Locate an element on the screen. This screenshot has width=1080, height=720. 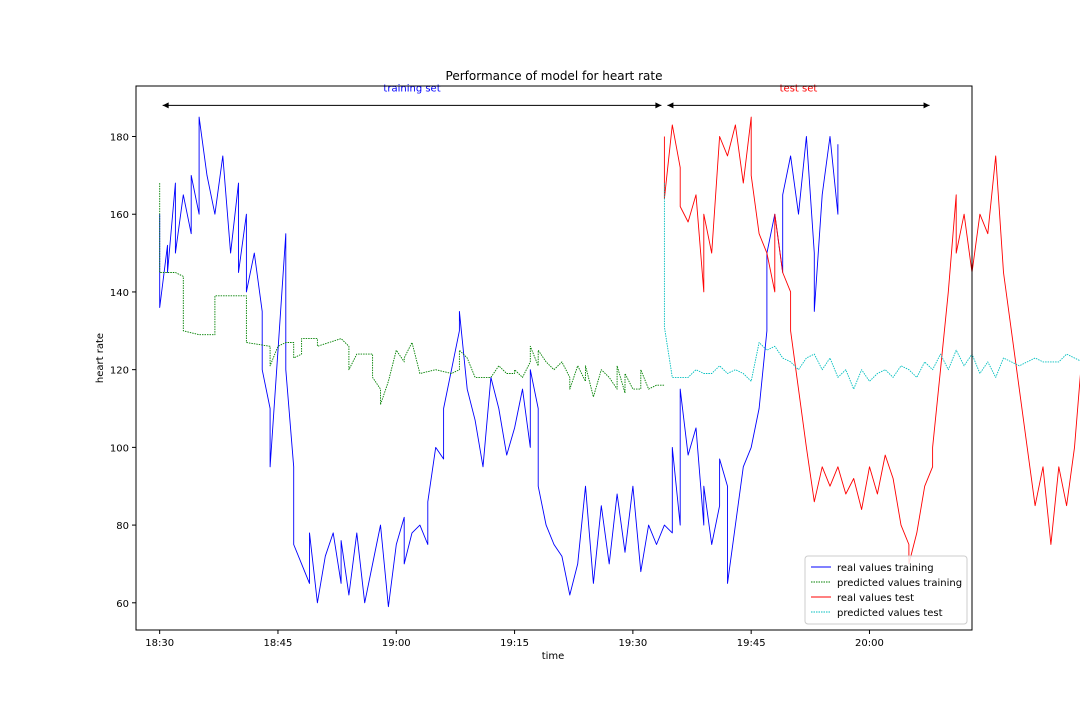
legend-label-predicted-values-training: predicted values training is located at coordinates (899, 583).